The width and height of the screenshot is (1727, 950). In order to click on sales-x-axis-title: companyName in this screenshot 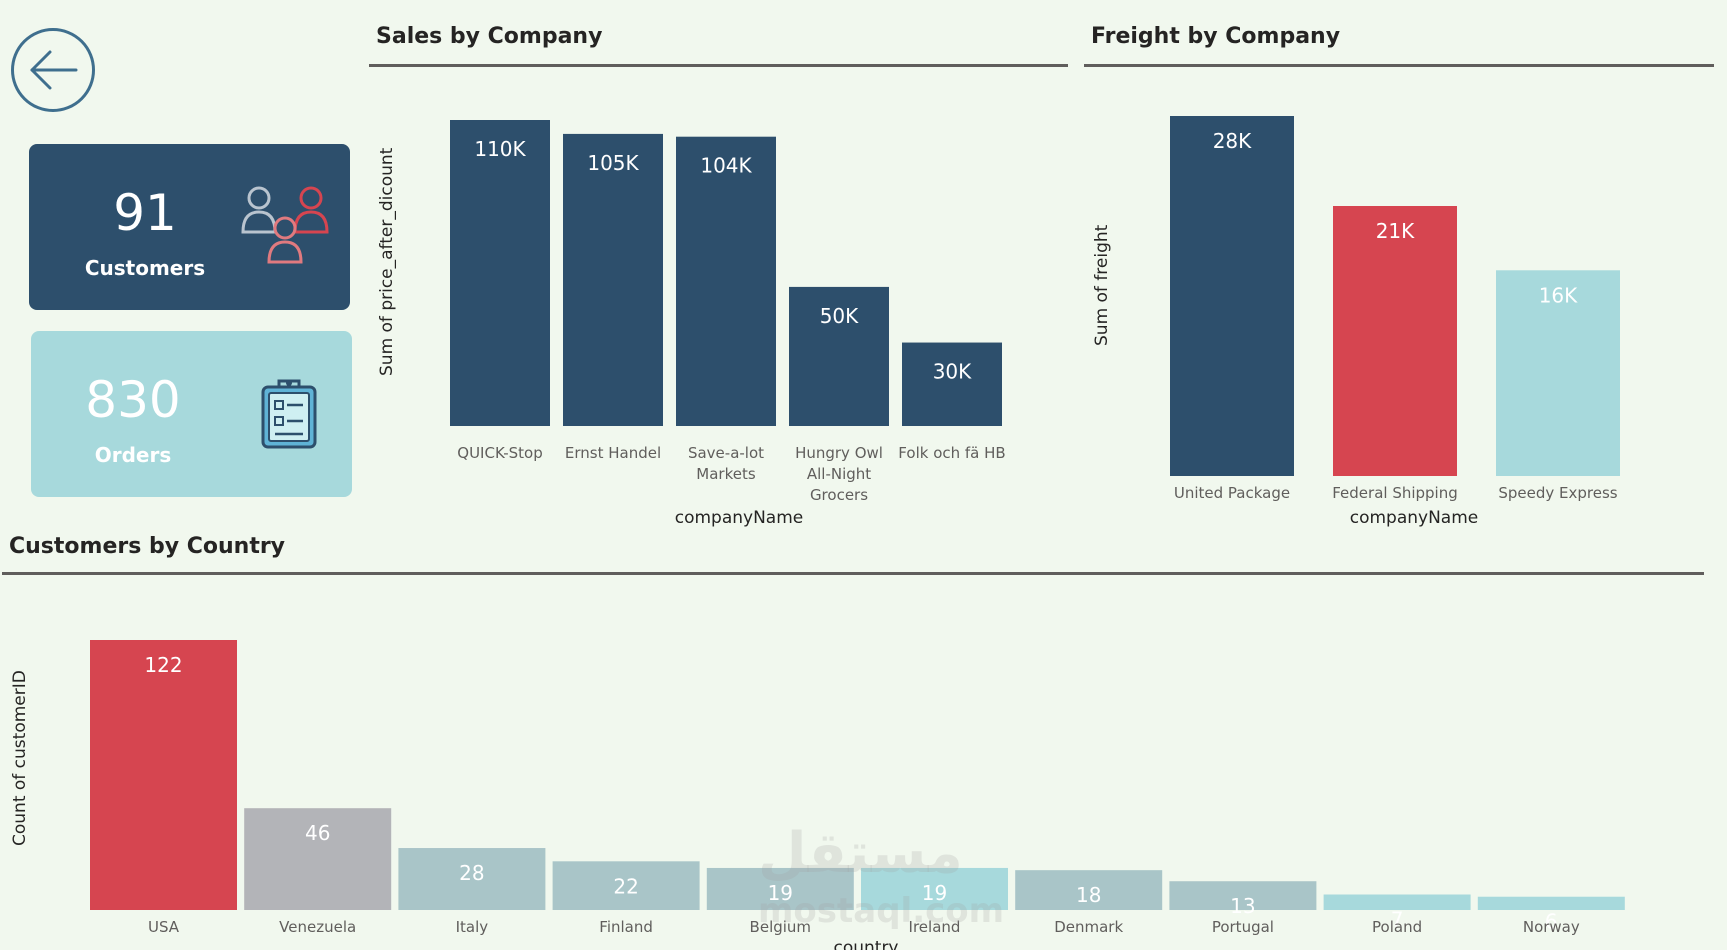, I will do `click(739, 518)`.